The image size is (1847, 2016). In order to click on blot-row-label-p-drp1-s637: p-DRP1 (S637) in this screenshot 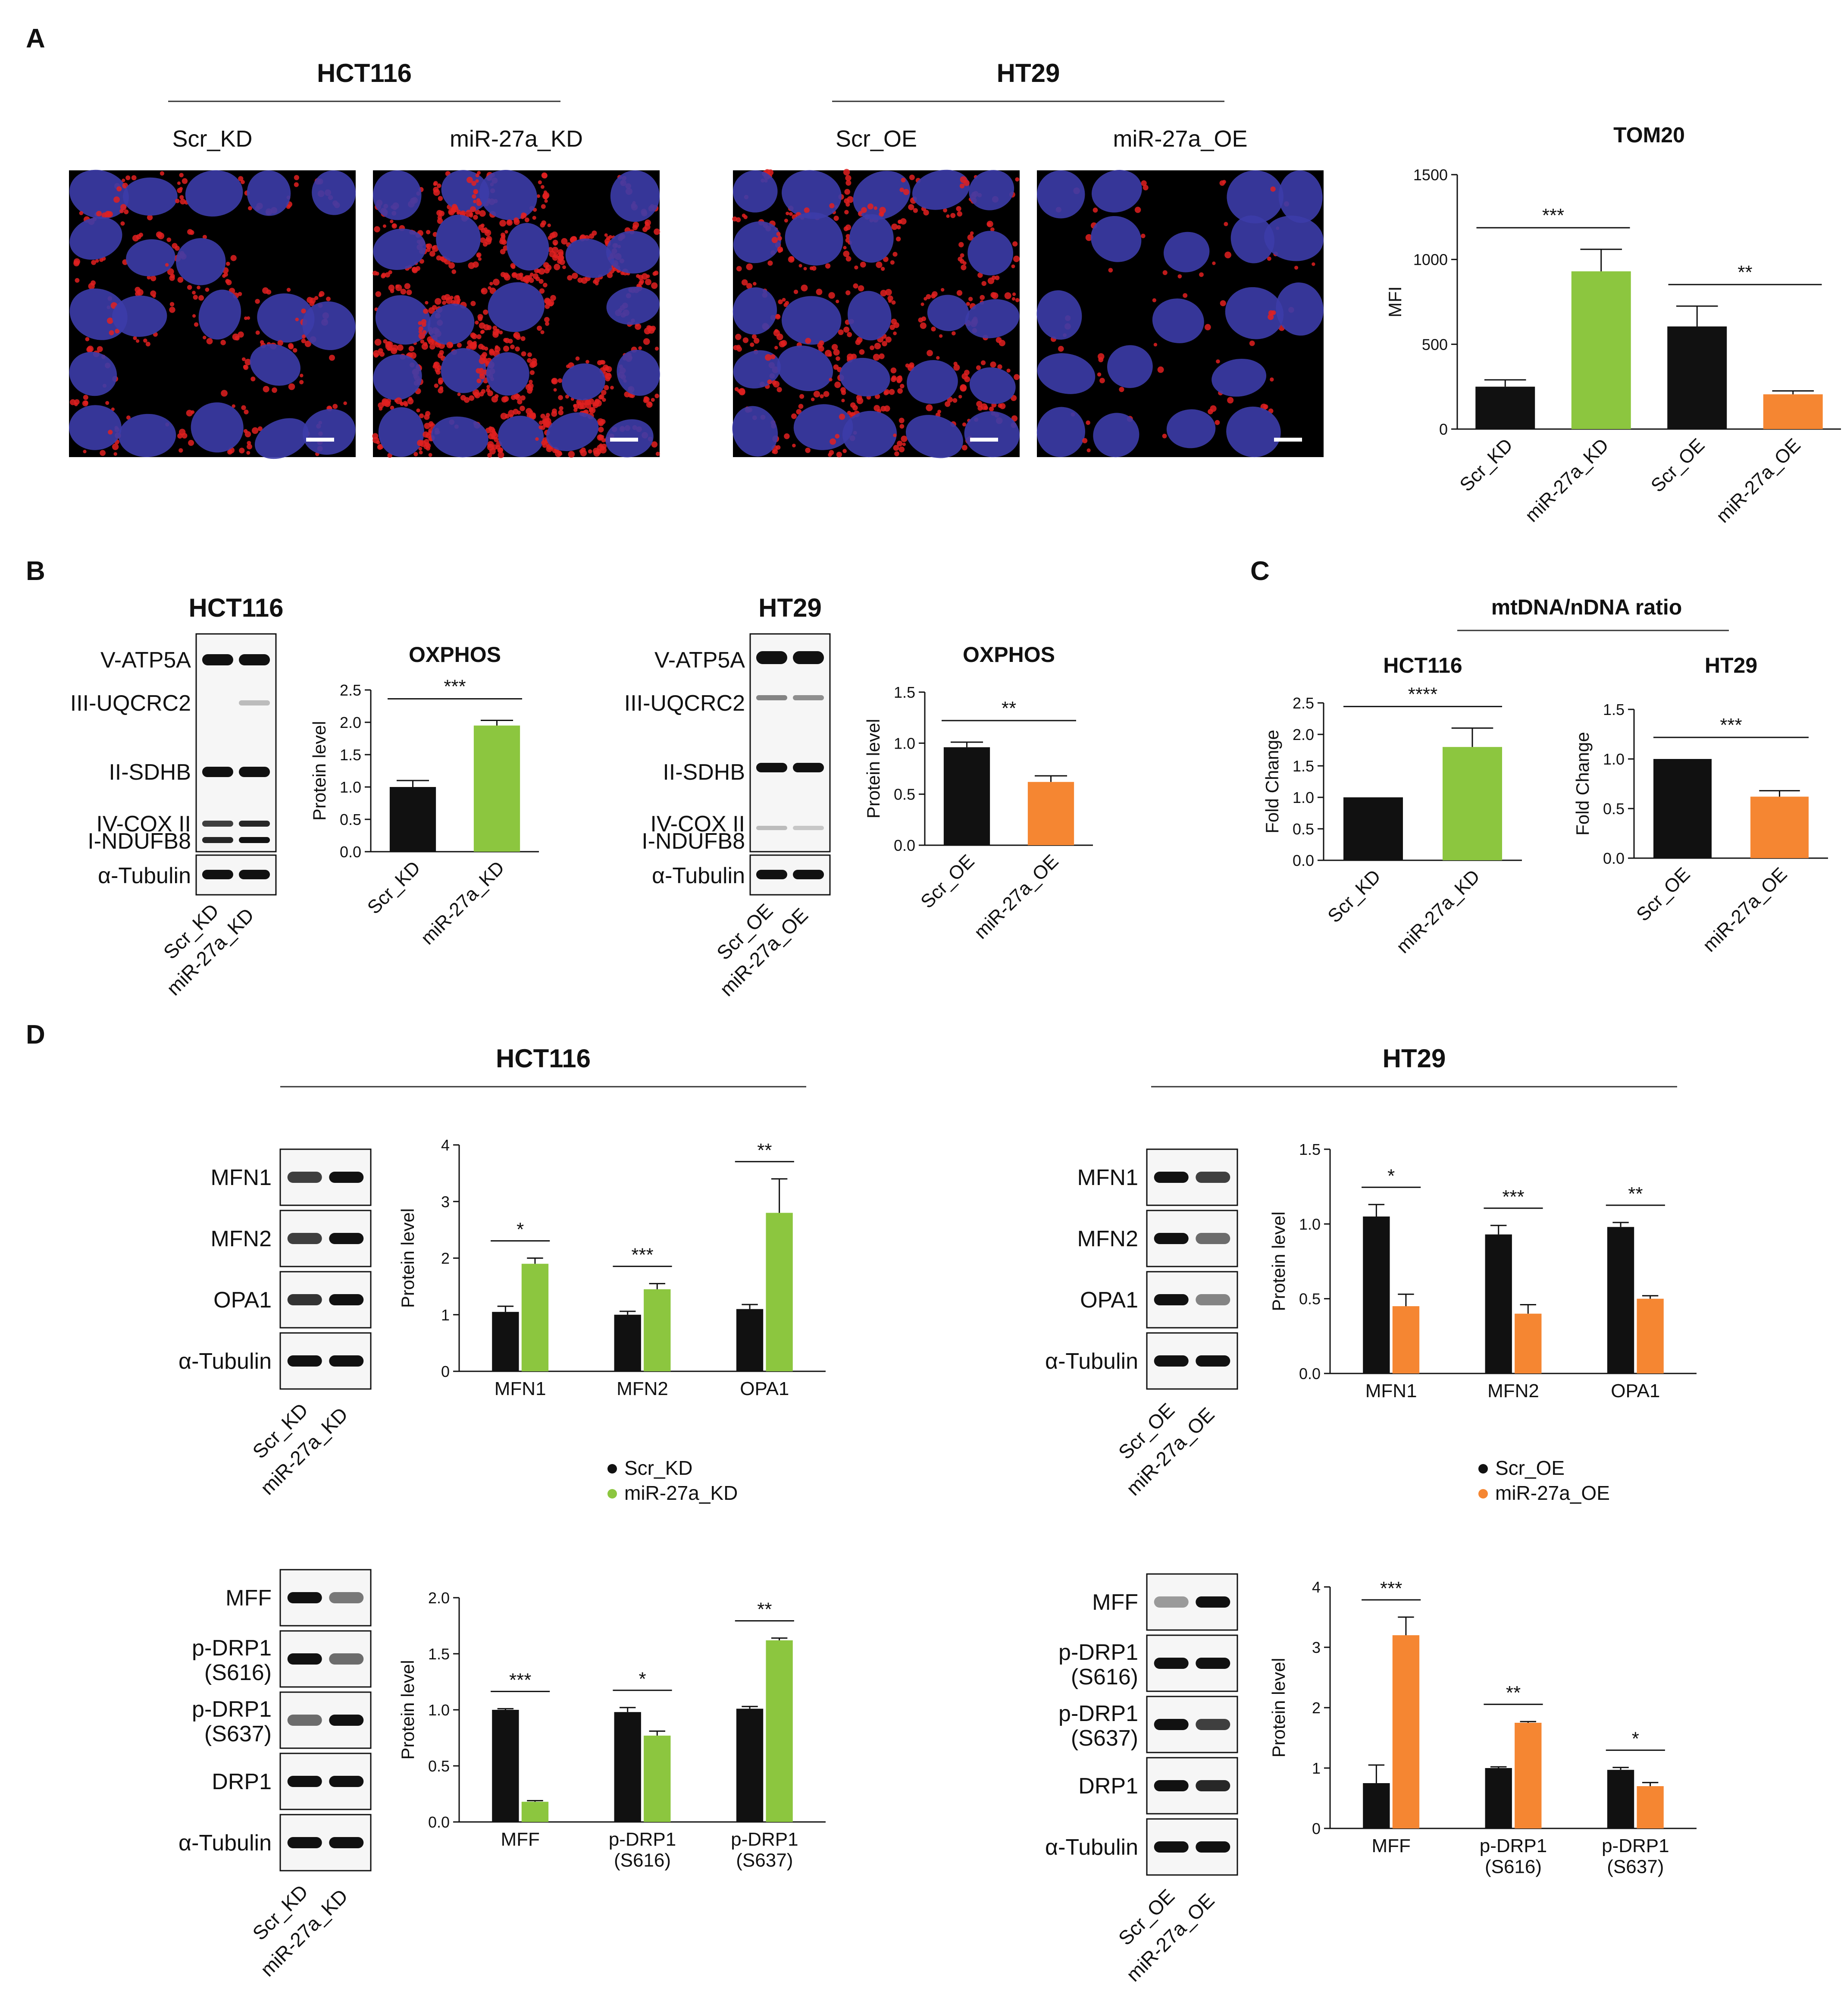, I will do `click(1098, 1726)`.